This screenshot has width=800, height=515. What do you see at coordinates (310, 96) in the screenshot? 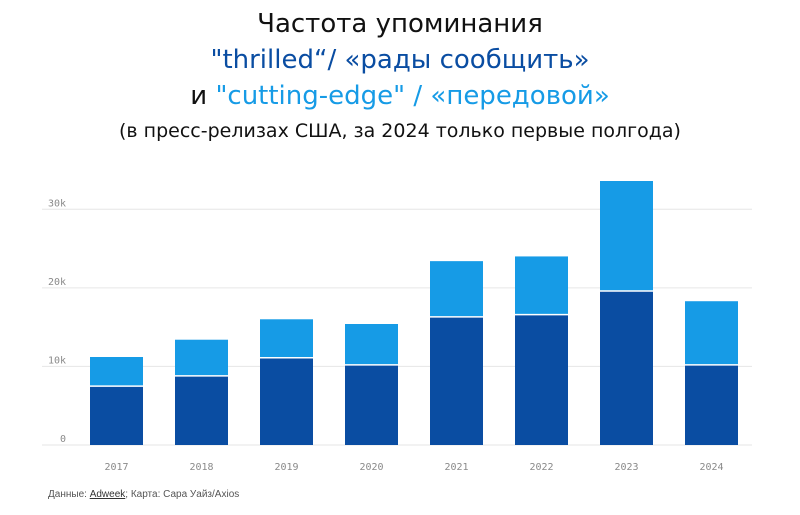
I see `title-cutting-edge: "cutting-edge"` at bounding box center [310, 96].